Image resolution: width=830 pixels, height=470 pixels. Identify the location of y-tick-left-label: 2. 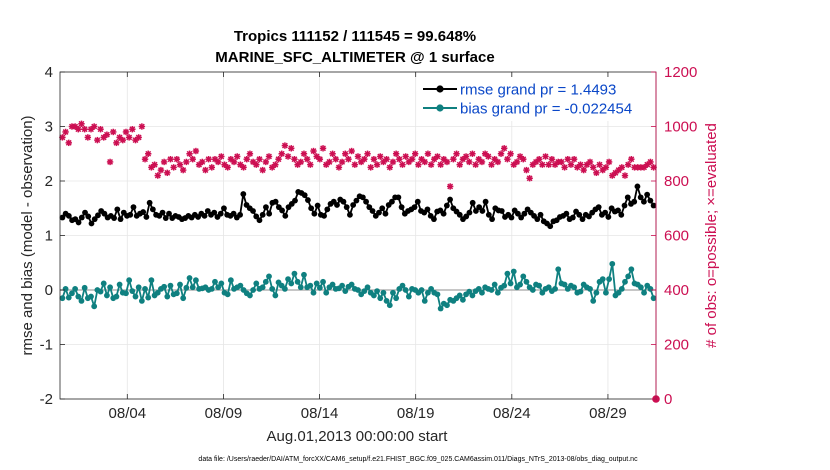
(49, 181).